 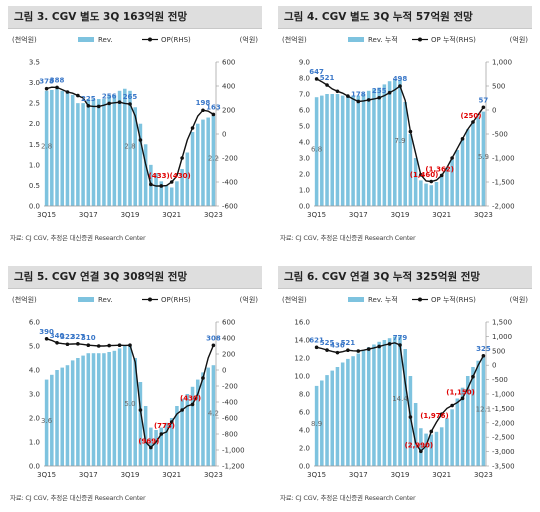 What do you see at coordinates (34, 186) in the screenshot?
I see `left-tick-label: 0.5` at bounding box center [34, 186].